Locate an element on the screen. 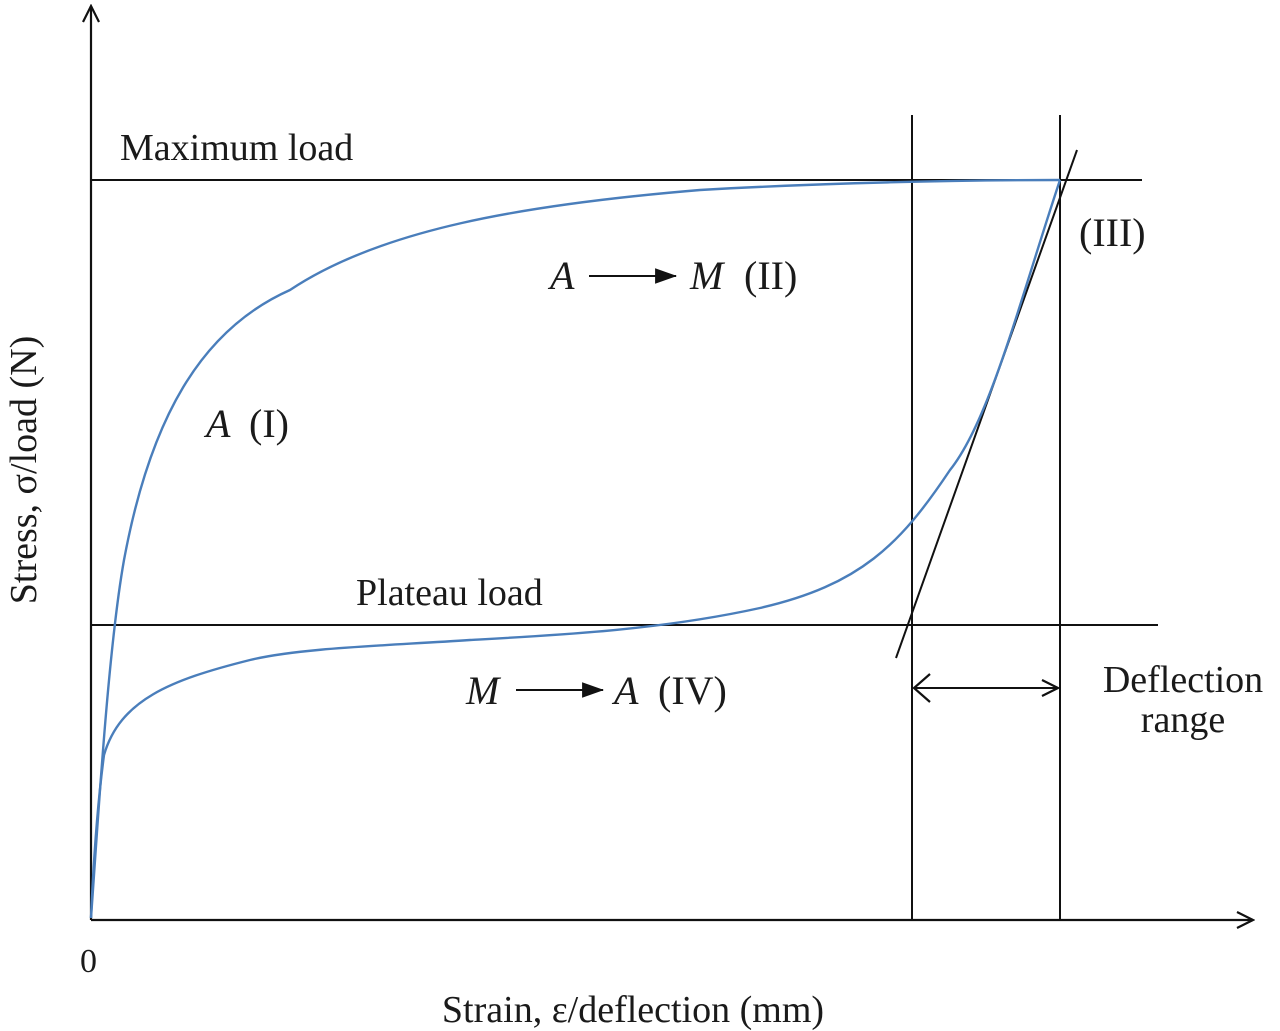 The image size is (1280, 1031). y-axis-label: Stress, σ/load (N) is located at coordinates (24, 470).